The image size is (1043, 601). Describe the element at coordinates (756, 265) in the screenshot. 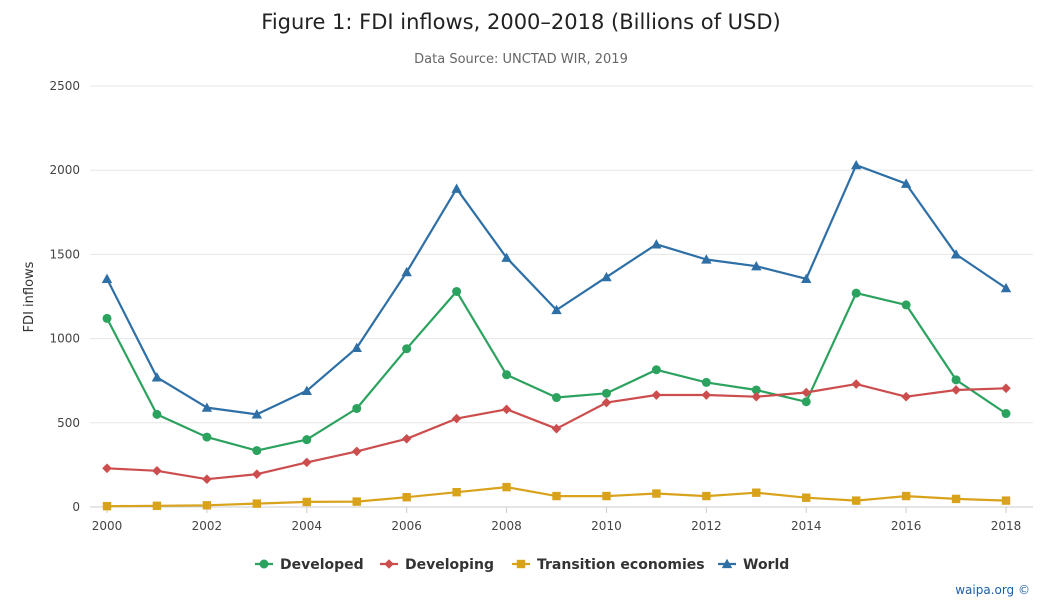

I see `point-world-2013` at that location.